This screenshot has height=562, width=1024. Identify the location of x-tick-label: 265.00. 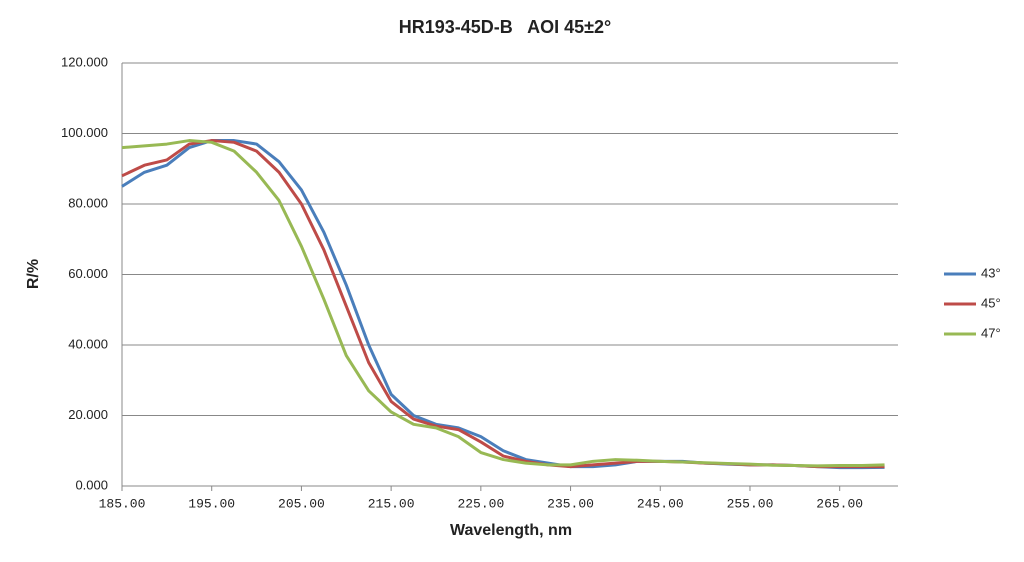
(839, 503).